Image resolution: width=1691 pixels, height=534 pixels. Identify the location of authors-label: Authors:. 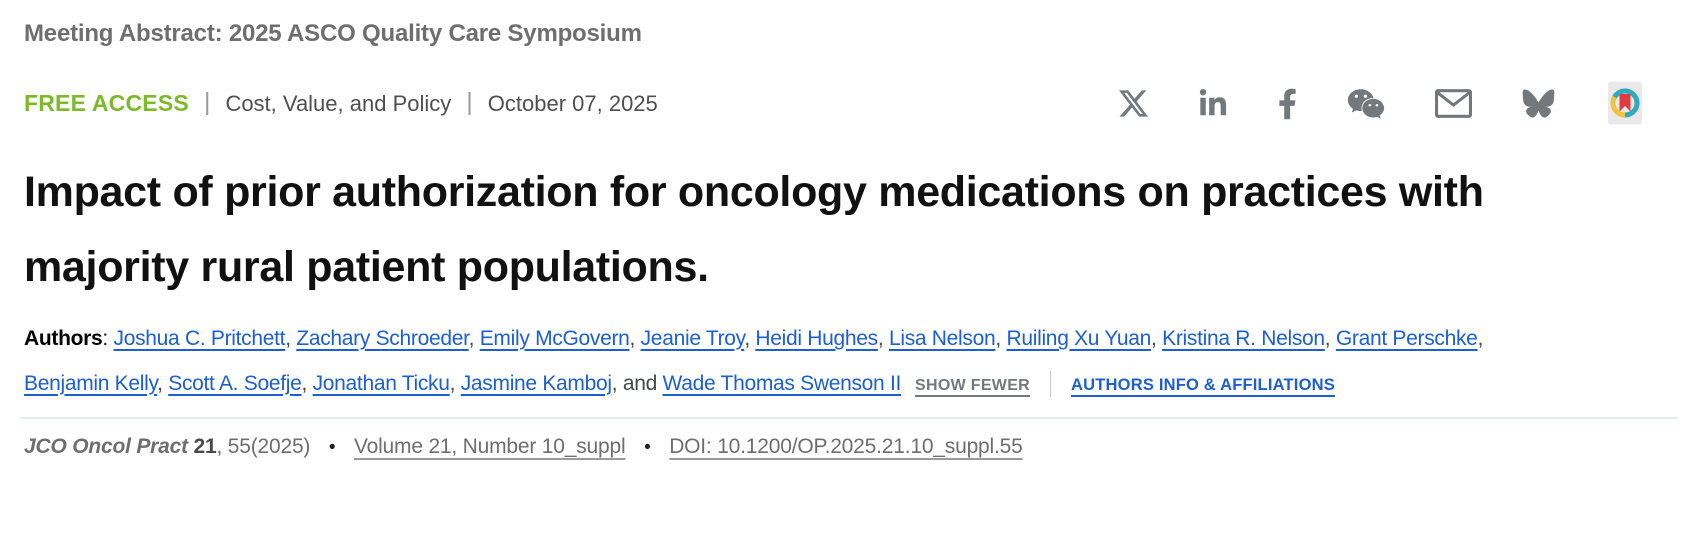
(66, 338).